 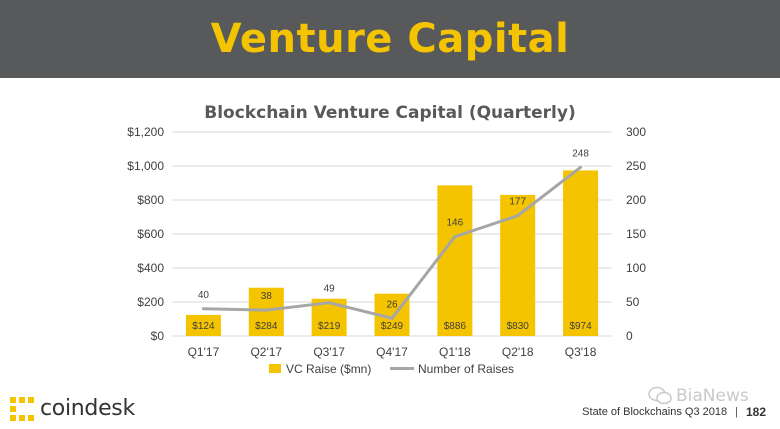 What do you see at coordinates (581, 352) in the screenshot?
I see `x-tick-label: Q3'18` at bounding box center [581, 352].